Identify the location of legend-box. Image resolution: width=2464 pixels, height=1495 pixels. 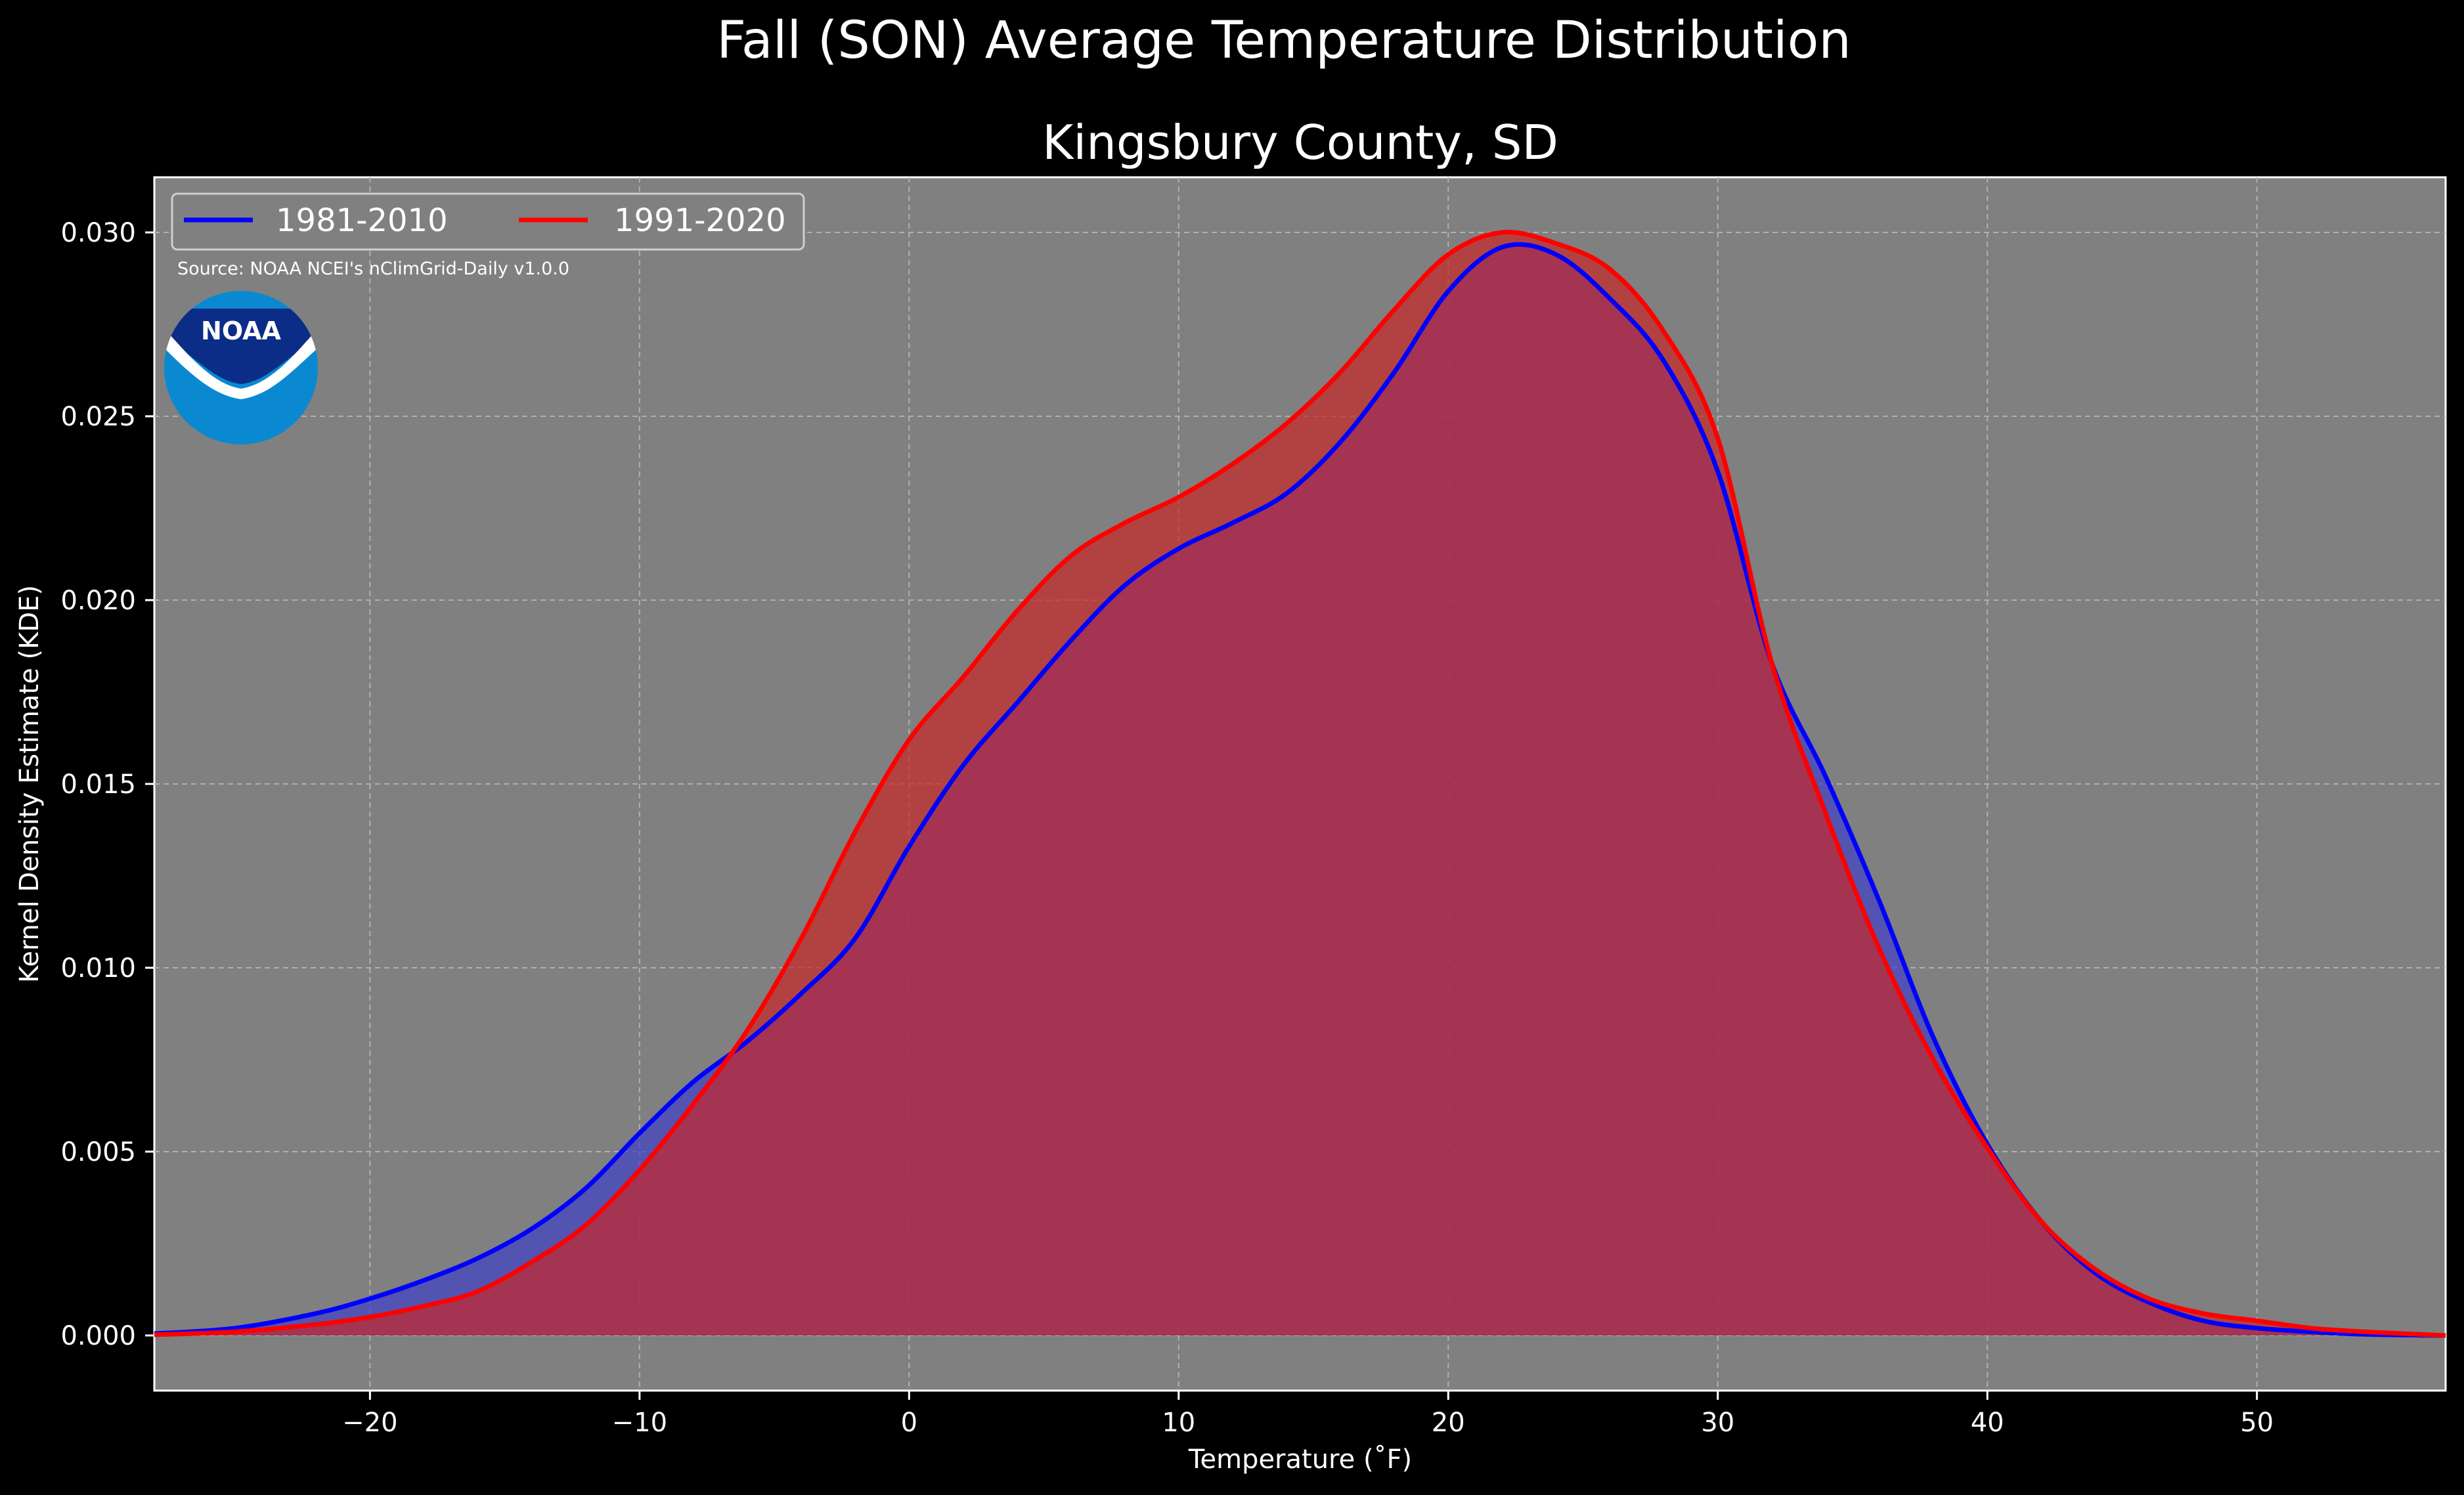
(488, 221).